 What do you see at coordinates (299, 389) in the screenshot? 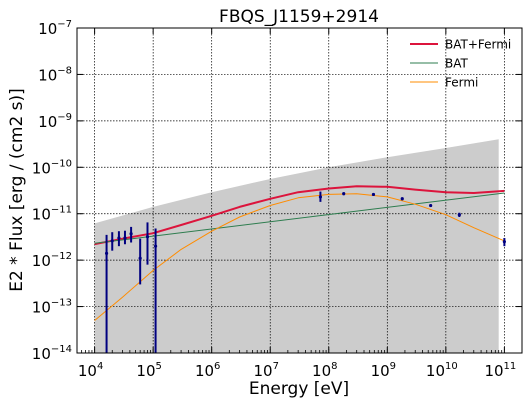
I see `x-axis-label: Energy [eV]` at bounding box center [299, 389].